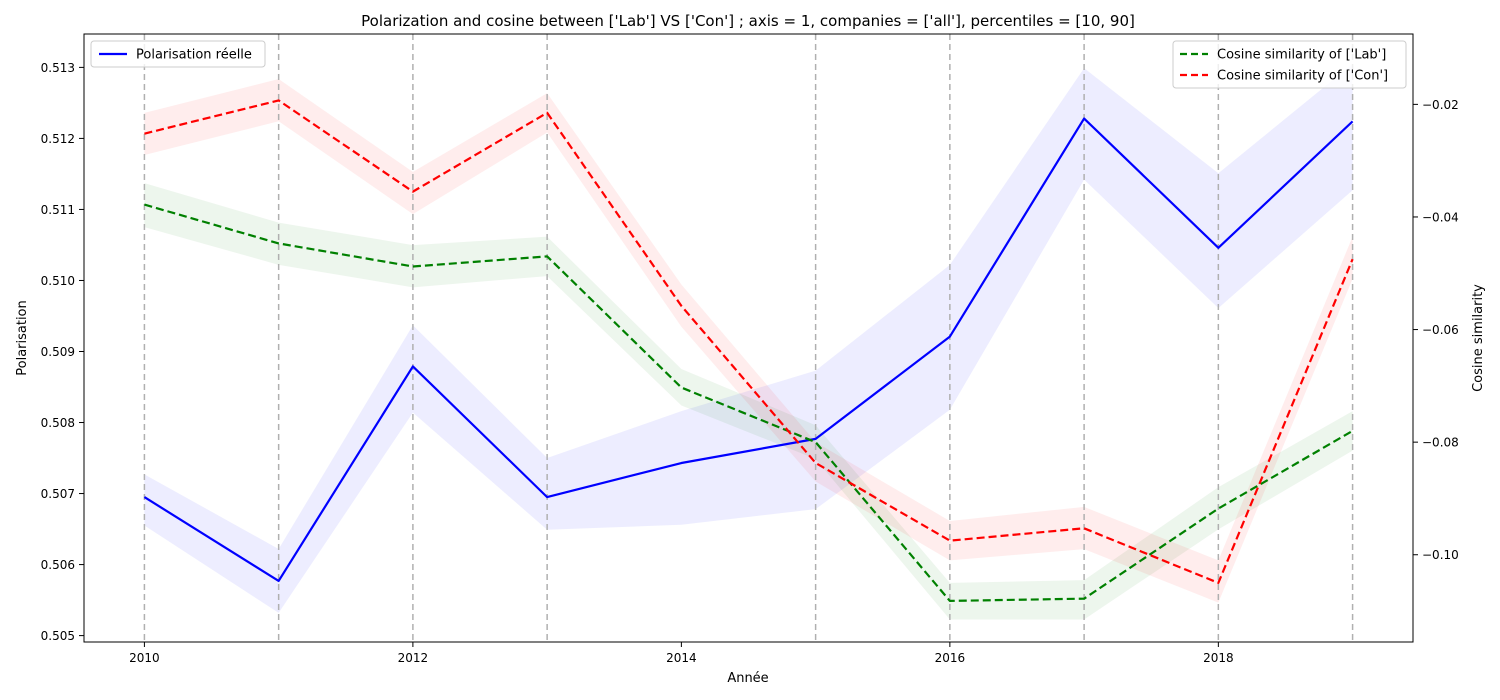 This screenshot has height=700, width=1500. What do you see at coordinates (58, 352) in the screenshot?
I see `y-left-tick-label-4: 0.509` at bounding box center [58, 352].